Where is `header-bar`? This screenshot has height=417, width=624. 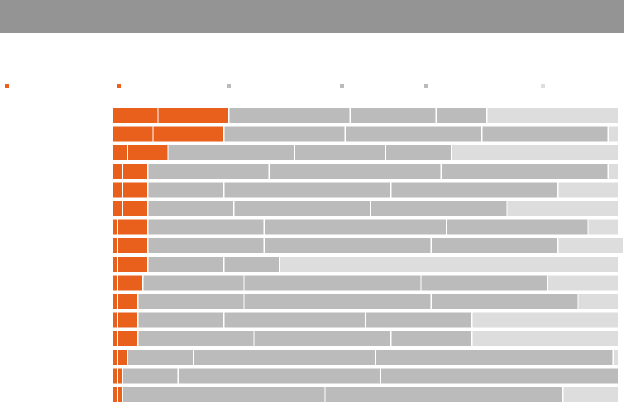
header-bar is located at coordinates (312, 16).